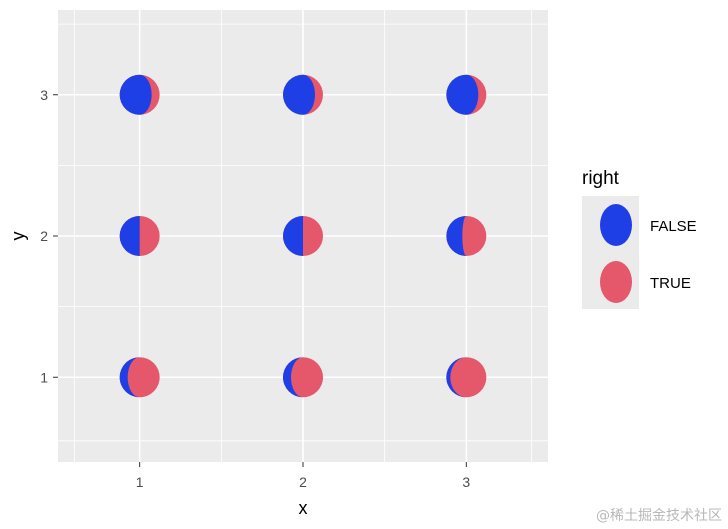  I want to click on watermark: @稀土掘金技术社区, so click(659, 516).